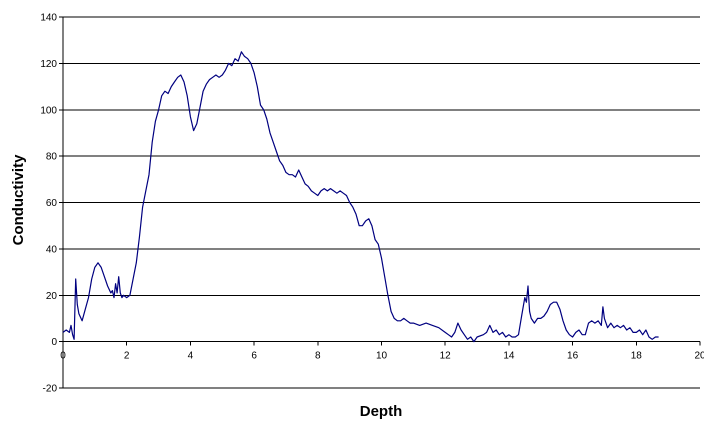 Image resolution: width=704 pixels, height=421 pixels. Describe the element at coordinates (63, 356) in the screenshot. I see `x-tick-label-0: 0` at that location.